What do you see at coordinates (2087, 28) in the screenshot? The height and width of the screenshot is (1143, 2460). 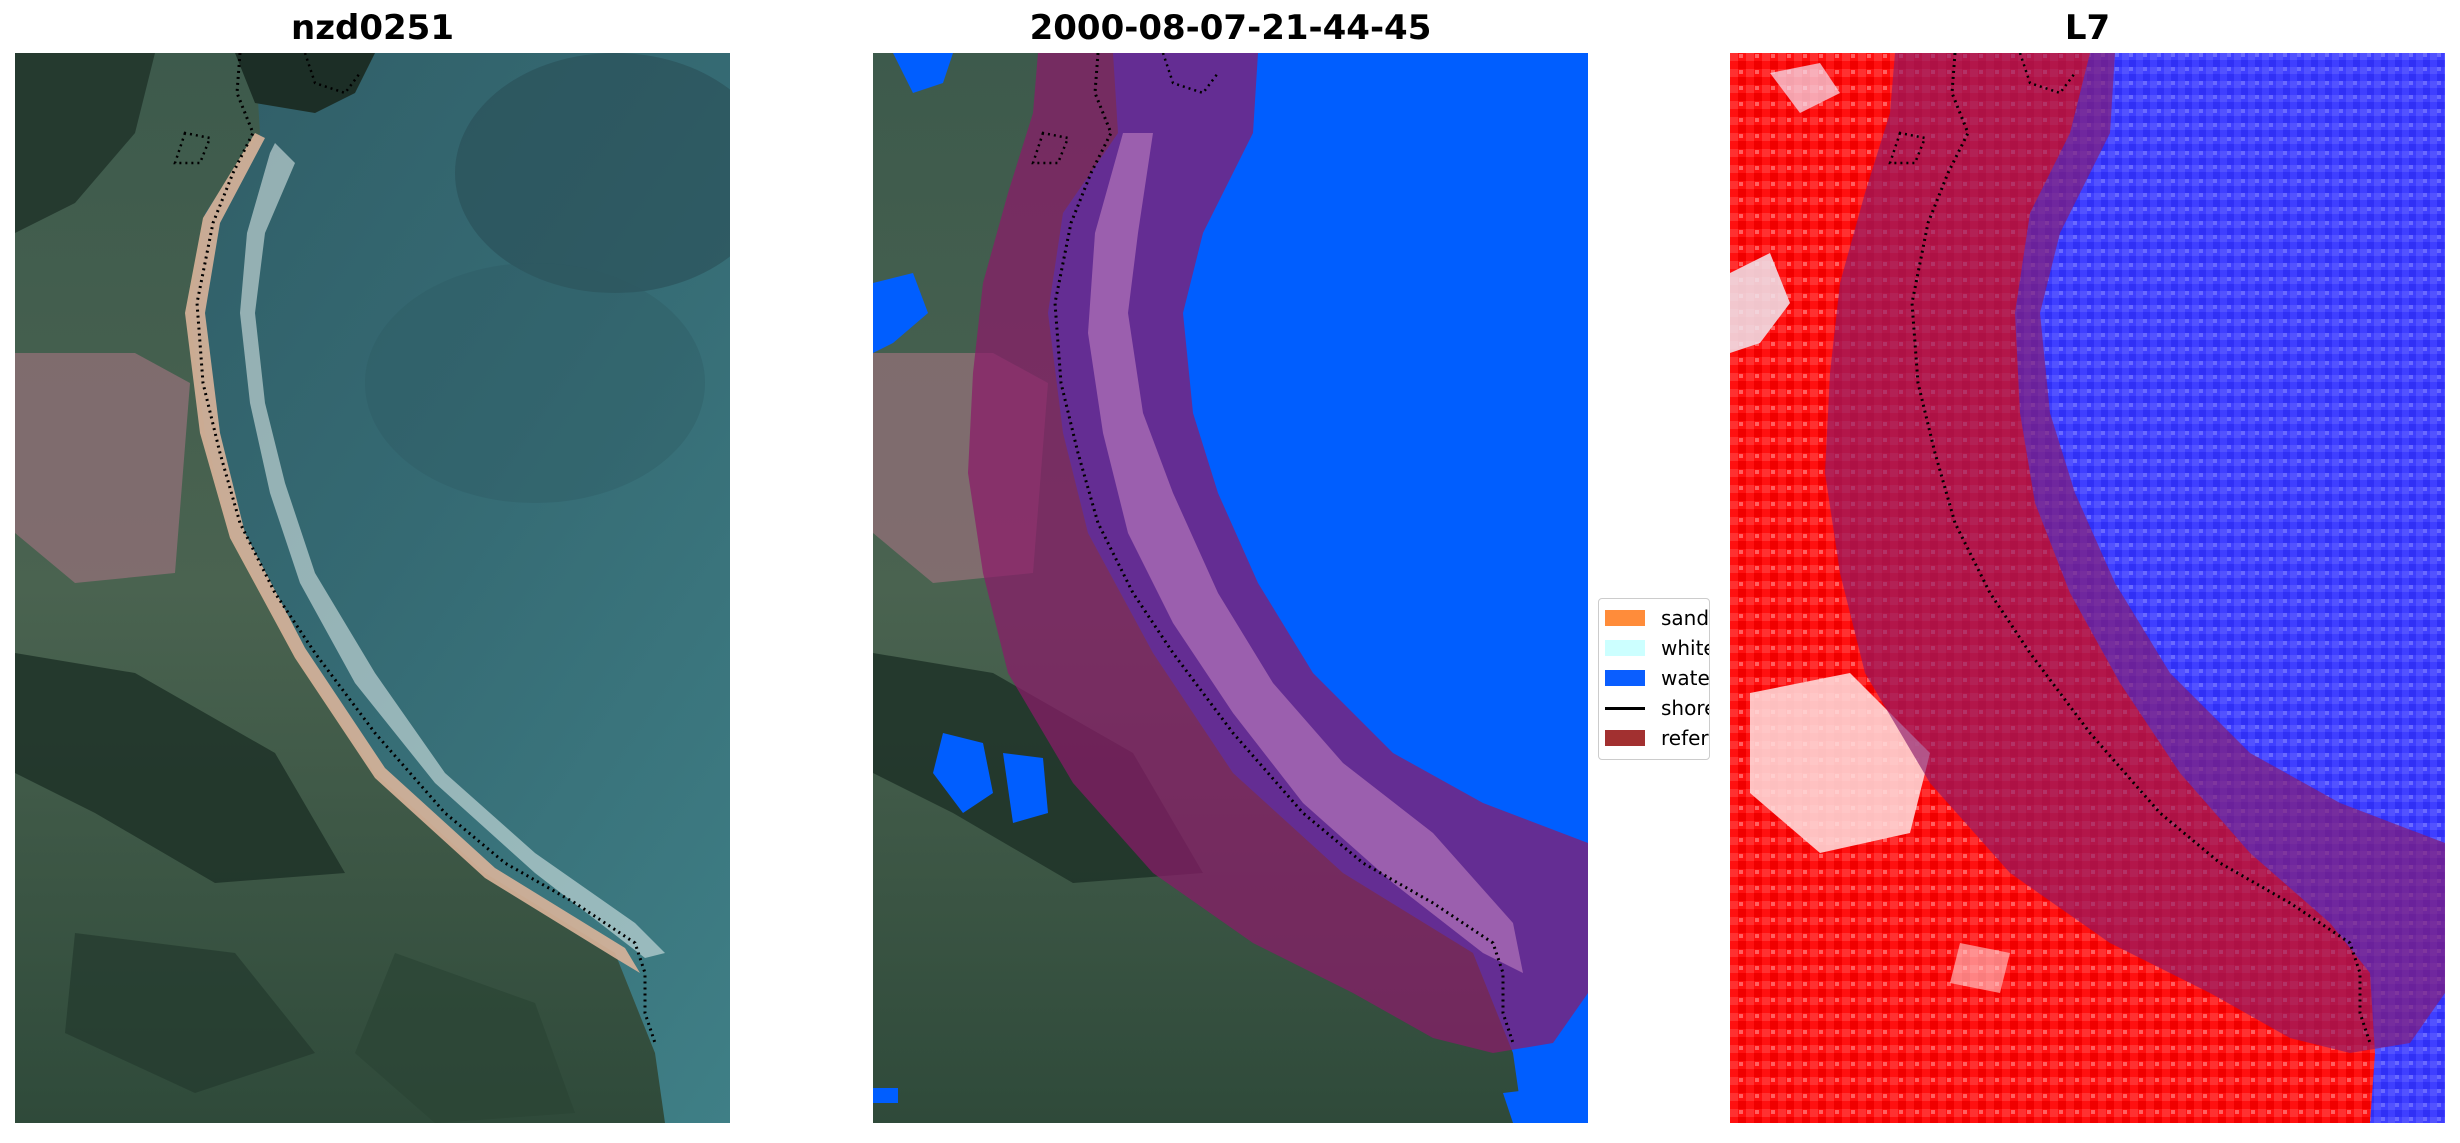 I see `panel-title-index: L7` at bounding box center [2087, 28].